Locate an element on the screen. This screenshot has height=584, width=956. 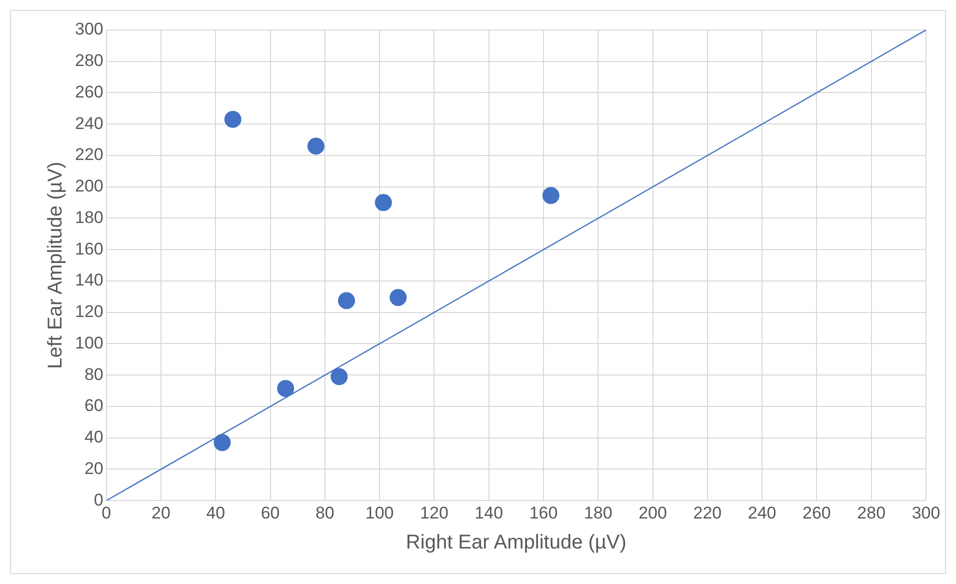
y-tick-label: 80 is located at coordinates (94, 374).